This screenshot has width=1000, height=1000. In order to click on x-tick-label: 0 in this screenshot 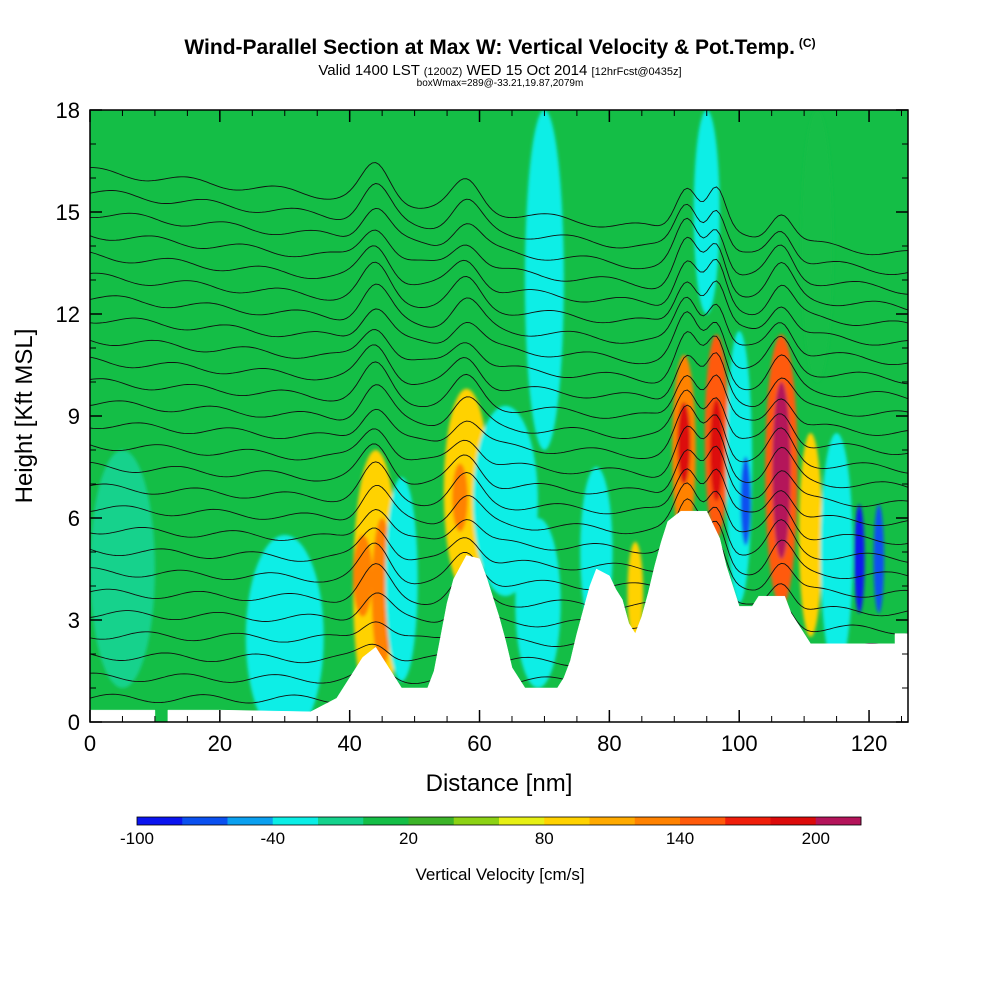, I will do `click(90, 743)`.